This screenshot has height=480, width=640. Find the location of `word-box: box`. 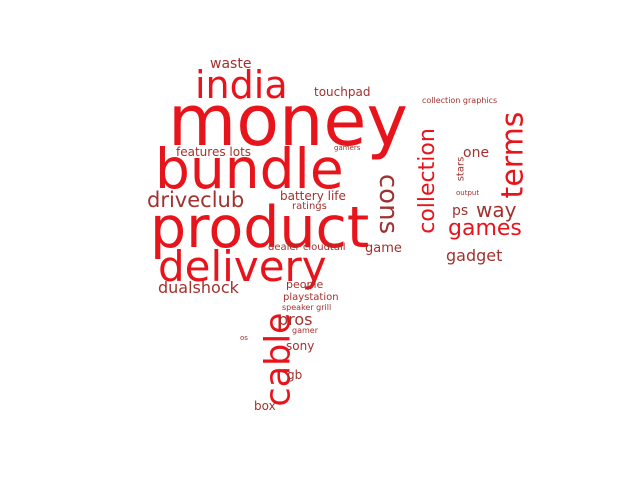

word-box: box is located at coordinates (265, 406).